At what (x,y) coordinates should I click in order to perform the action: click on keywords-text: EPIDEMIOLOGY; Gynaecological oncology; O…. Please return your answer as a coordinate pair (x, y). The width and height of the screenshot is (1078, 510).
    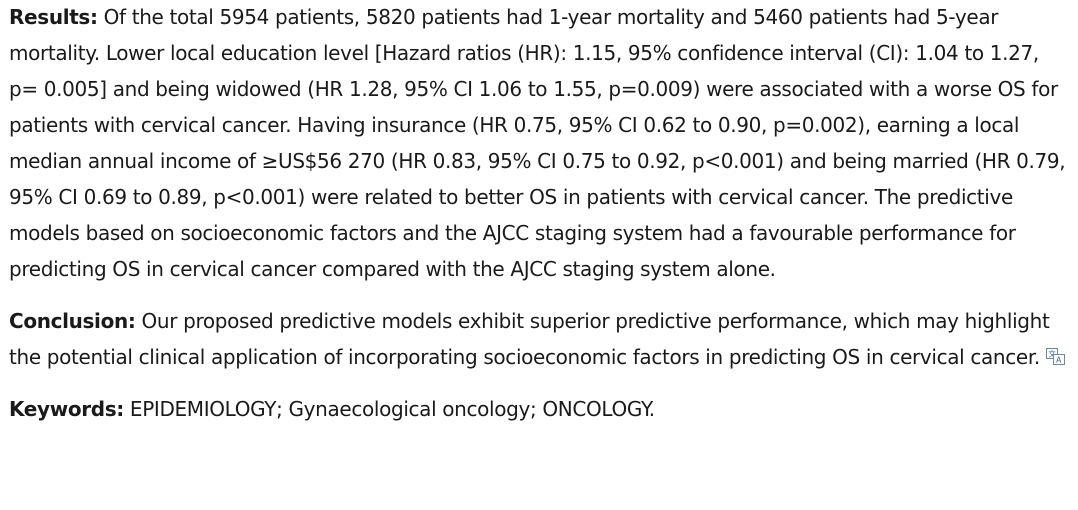
    Looking at the image, I should click on (389, 409).